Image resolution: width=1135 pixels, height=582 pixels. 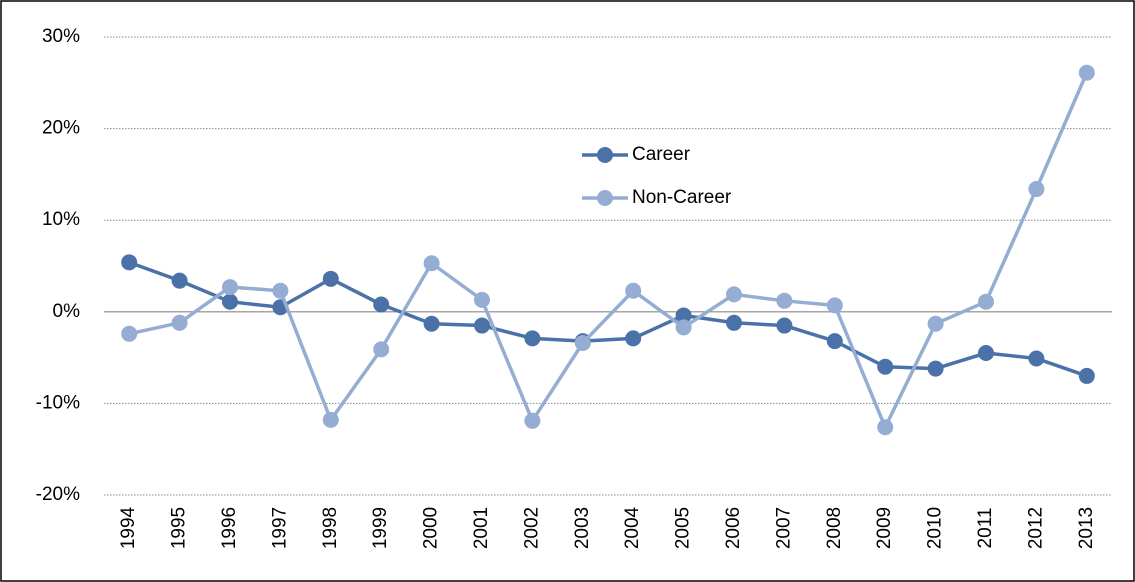 What do you see at coordinates (179, 528) in the screenshot?
I see `x-tick-label: 1995` at bounding box center [179, 528].